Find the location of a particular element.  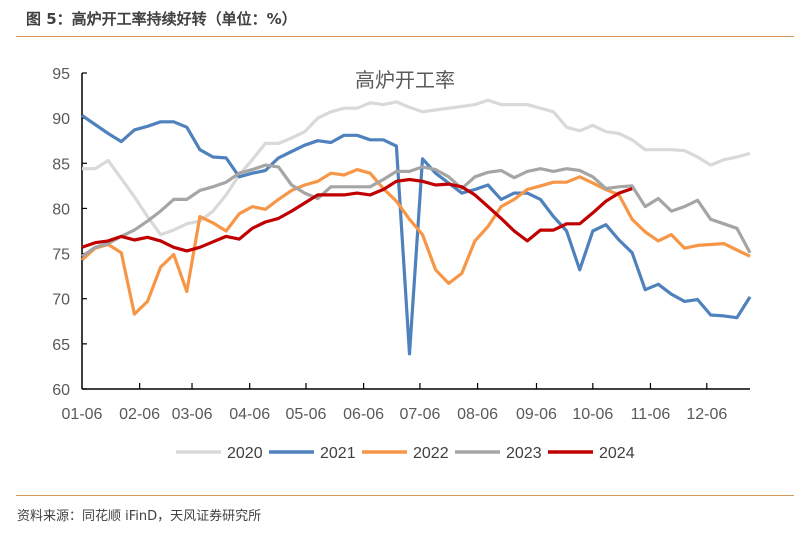

y-tick-label: 95 is located at coordinates (61, 74).